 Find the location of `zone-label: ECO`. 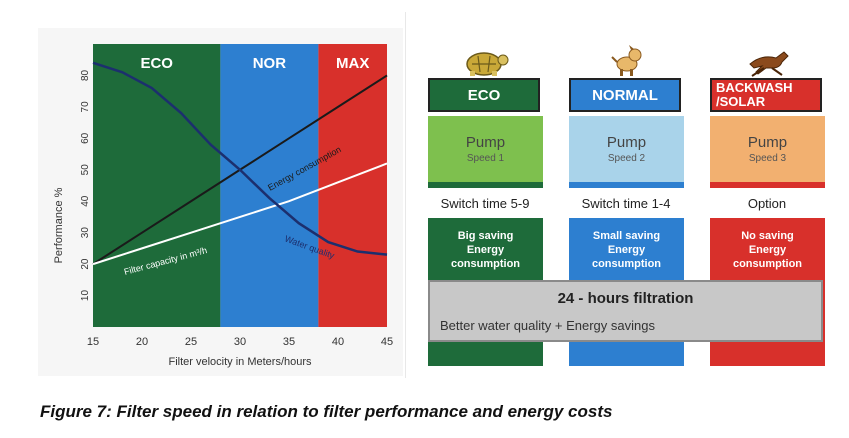

zone-label: ECO is located at coordinates (156, 63).